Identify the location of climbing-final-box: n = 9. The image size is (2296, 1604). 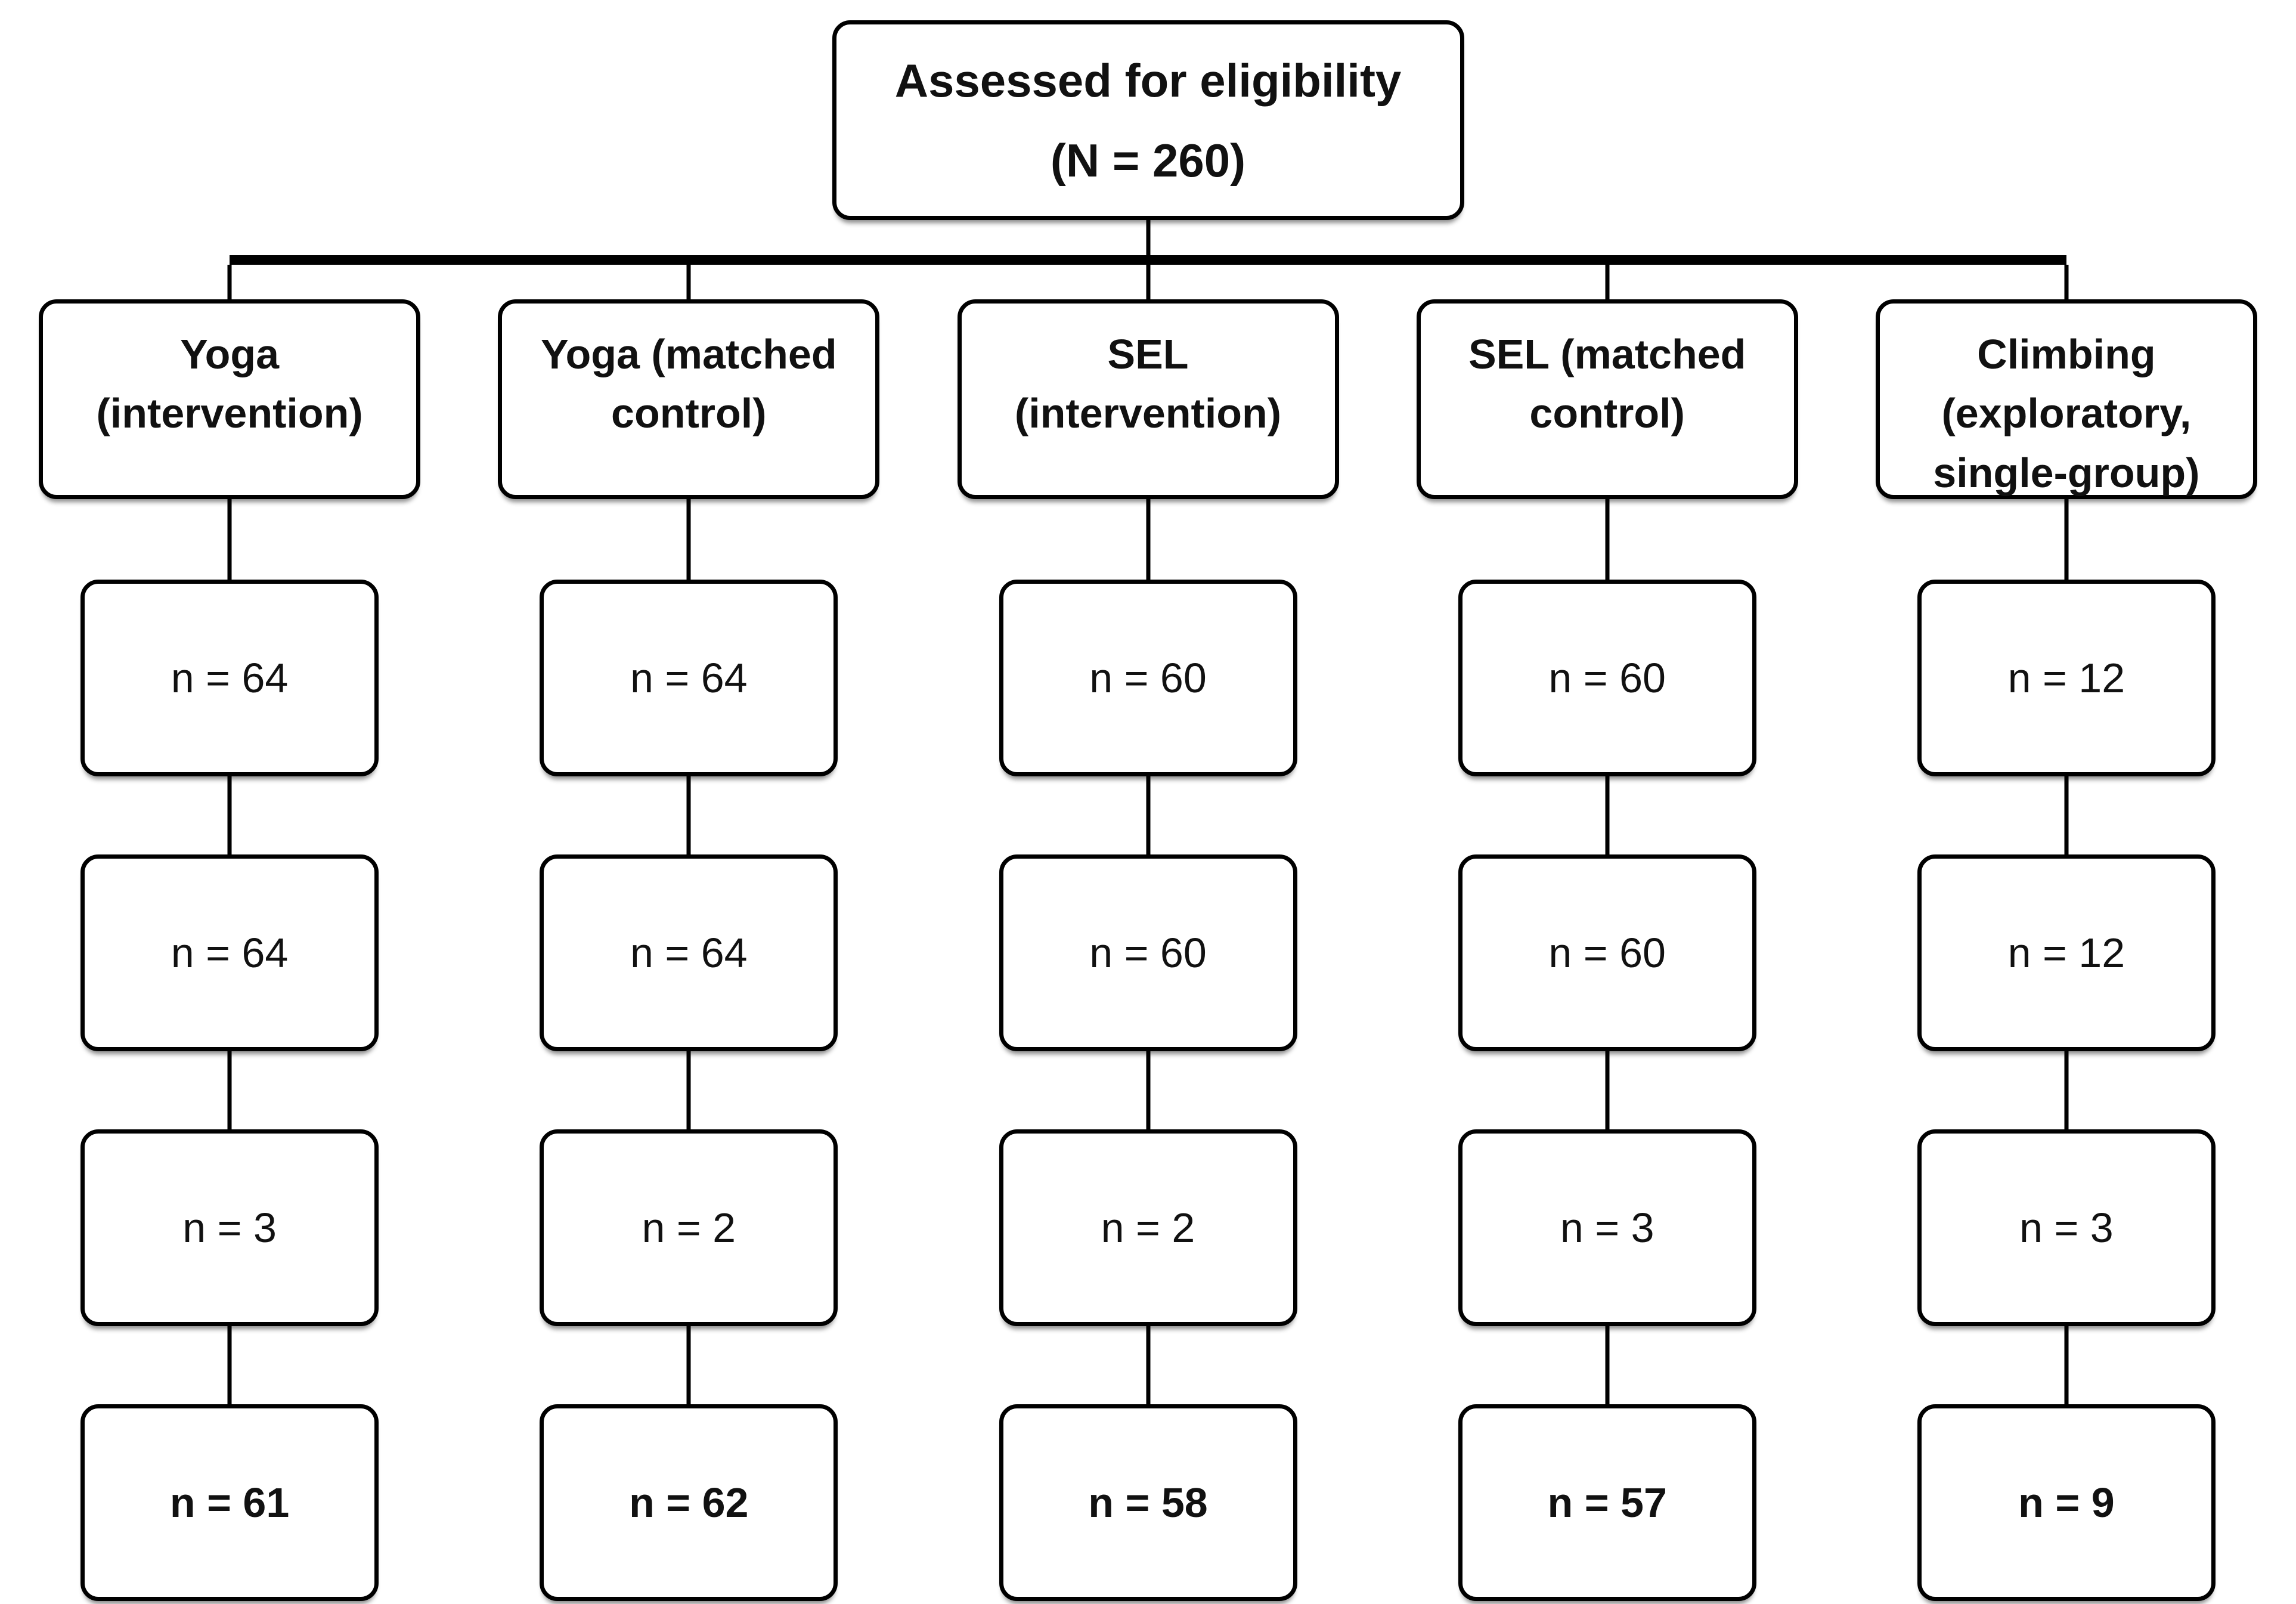
(2066, 1502).